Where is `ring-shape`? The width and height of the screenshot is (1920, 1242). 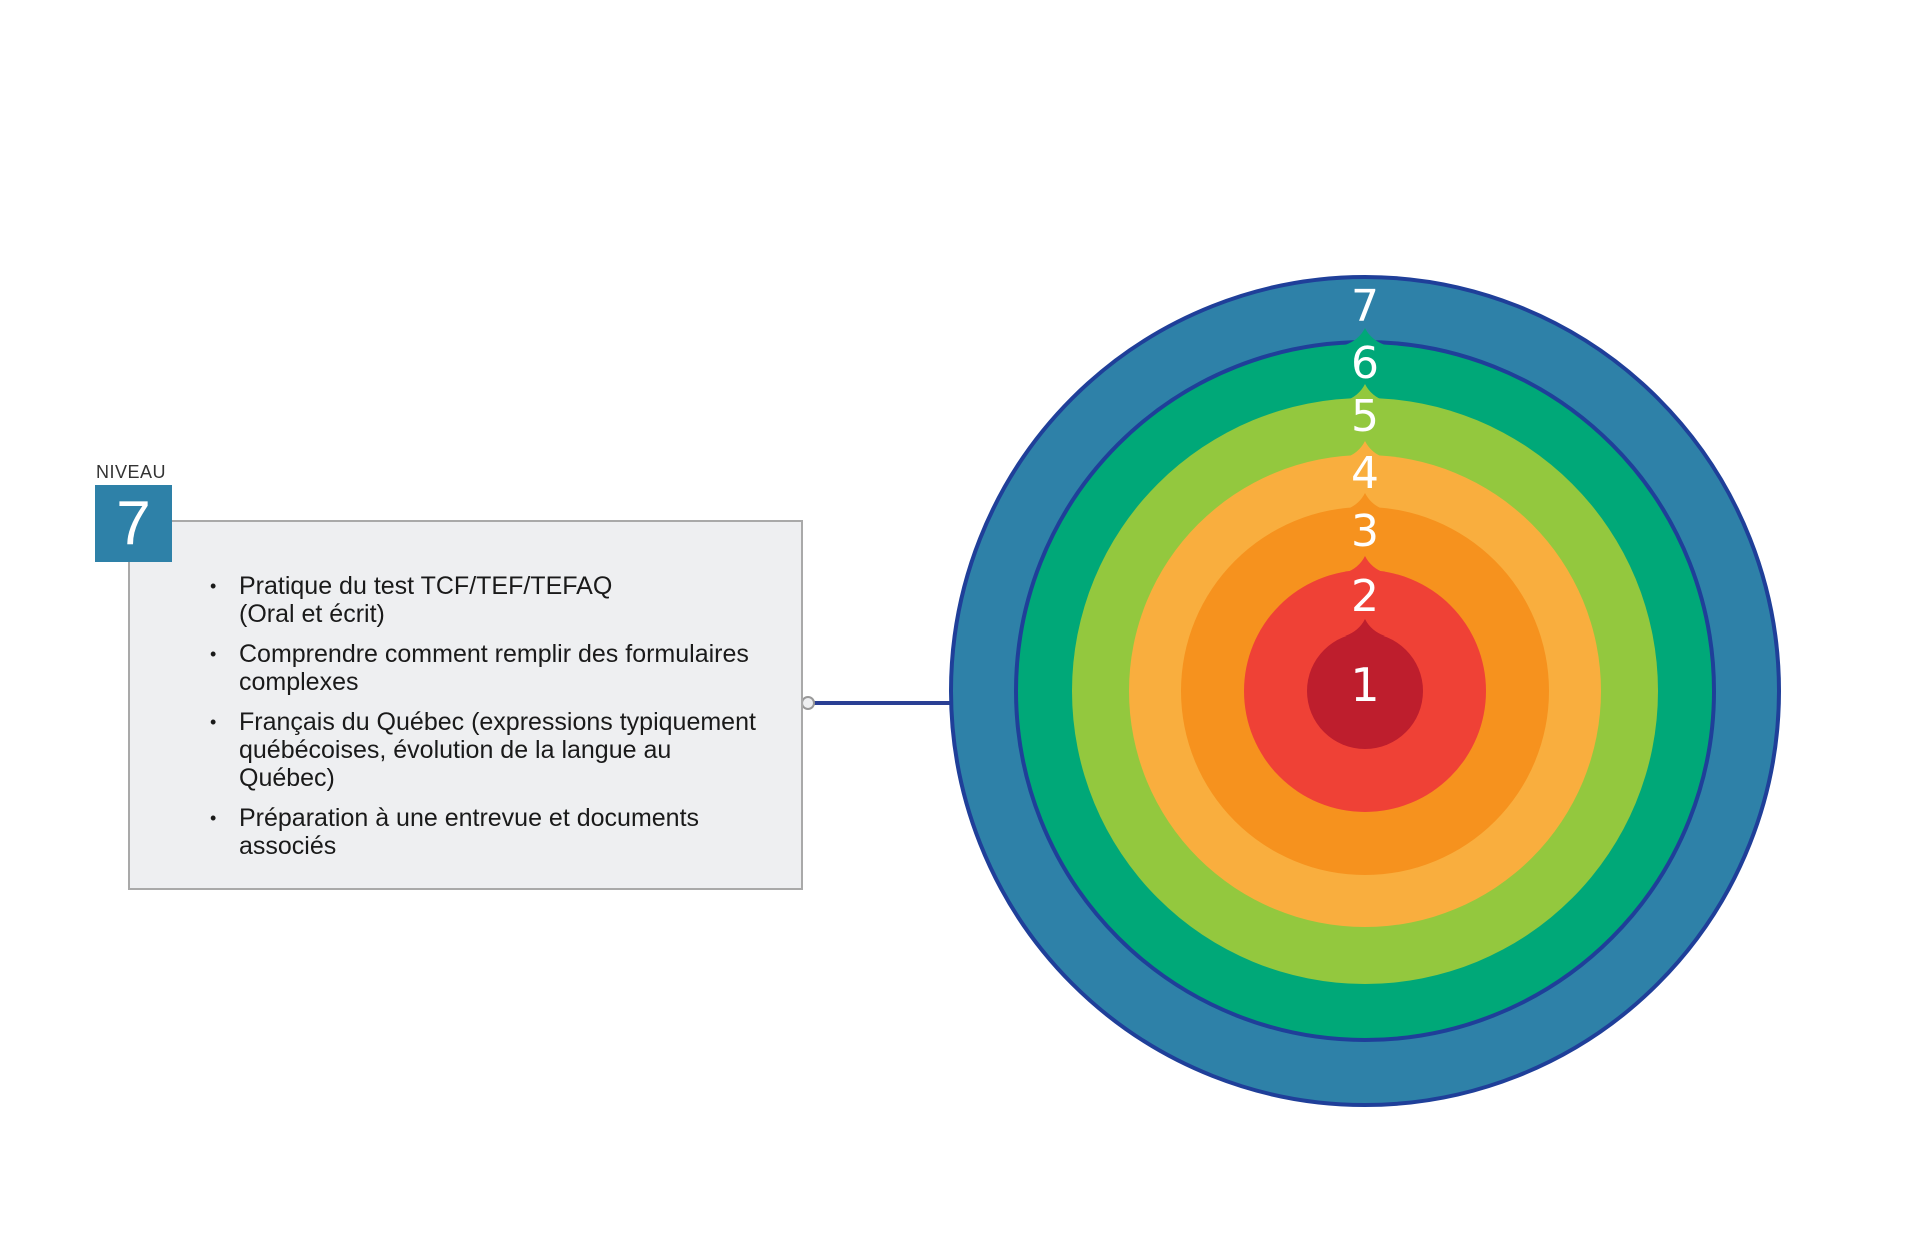 ring-shape is located at coordinates (1365, 691).